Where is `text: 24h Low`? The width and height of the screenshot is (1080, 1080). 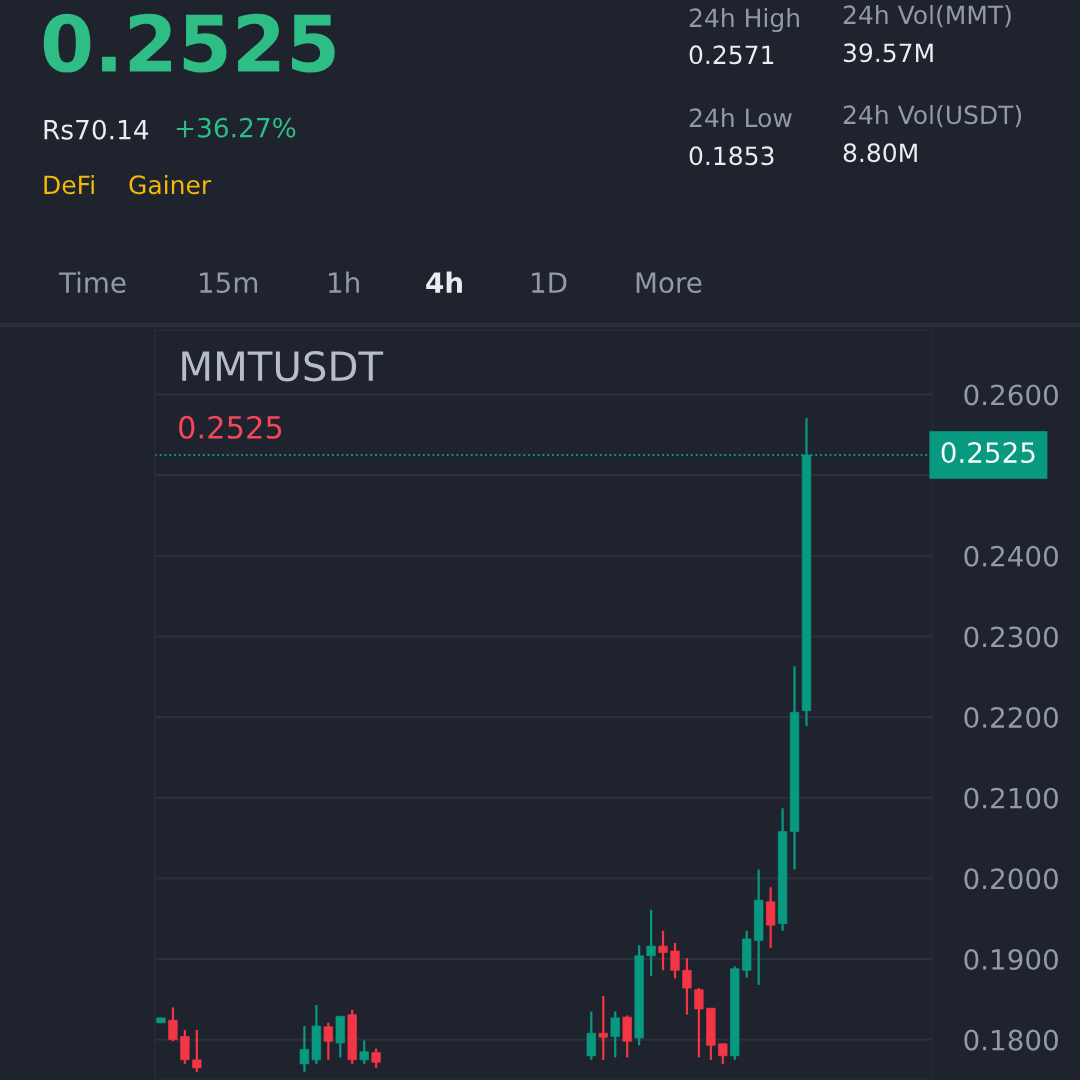 text: 24h Low is located at coordinates (740, 117).